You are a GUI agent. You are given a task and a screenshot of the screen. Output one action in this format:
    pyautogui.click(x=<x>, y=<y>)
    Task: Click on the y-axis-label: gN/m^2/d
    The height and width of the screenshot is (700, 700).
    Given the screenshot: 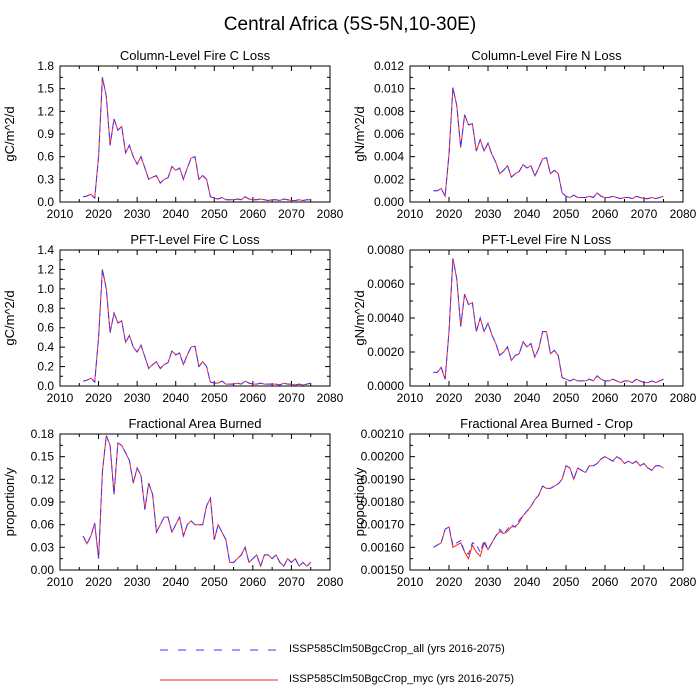 What is the action you would take?
    pyautogui.click(x=359, y=133)
    